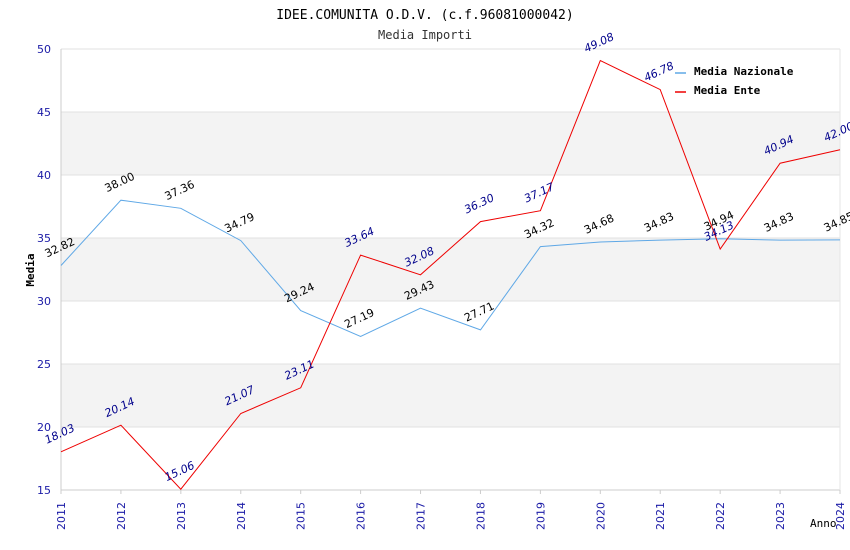 This screenshot has width=850, height=550. What do you see at coordinates (30, 269) in the screenshot?
I see `y-axis-label: Media` at bounding box center [30, 269].